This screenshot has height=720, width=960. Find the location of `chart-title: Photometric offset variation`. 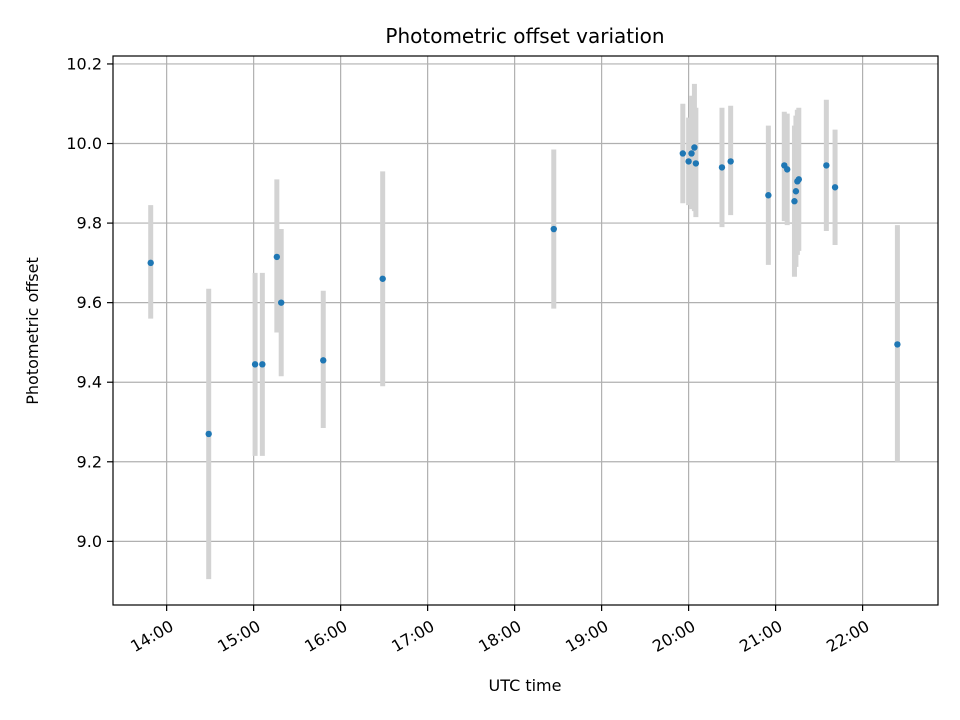

chart-title: Photometric offset variation is located at coordinates (524, 36).